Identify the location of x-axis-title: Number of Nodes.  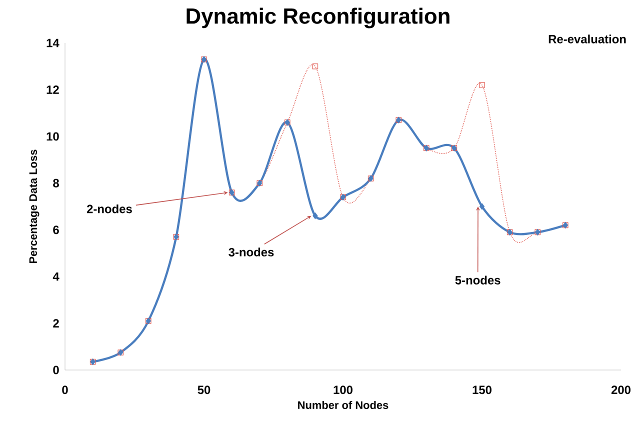
(343, 404).